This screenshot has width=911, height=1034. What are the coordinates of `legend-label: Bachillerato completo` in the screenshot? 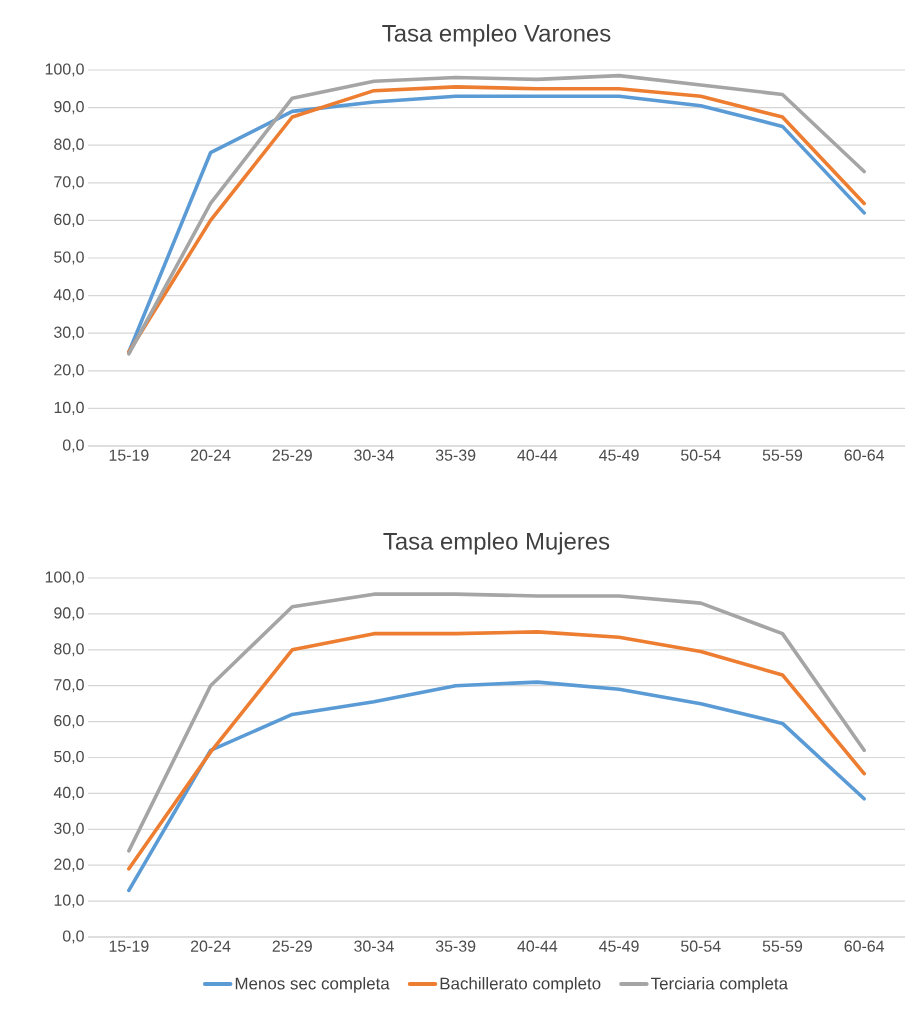 It's located at (520, 985).